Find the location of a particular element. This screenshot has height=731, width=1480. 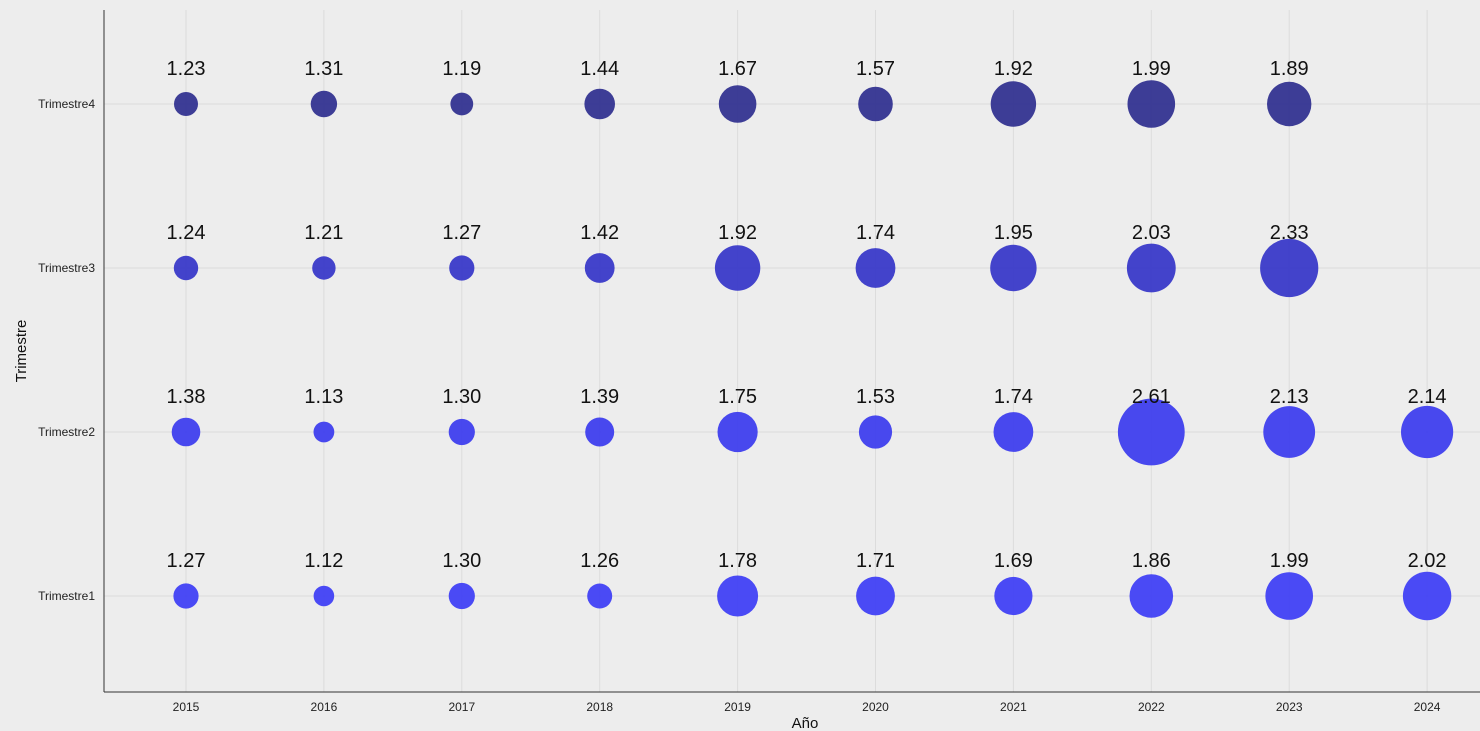

bubble-2016-trimestre4 is located at coordinates (324, 104).